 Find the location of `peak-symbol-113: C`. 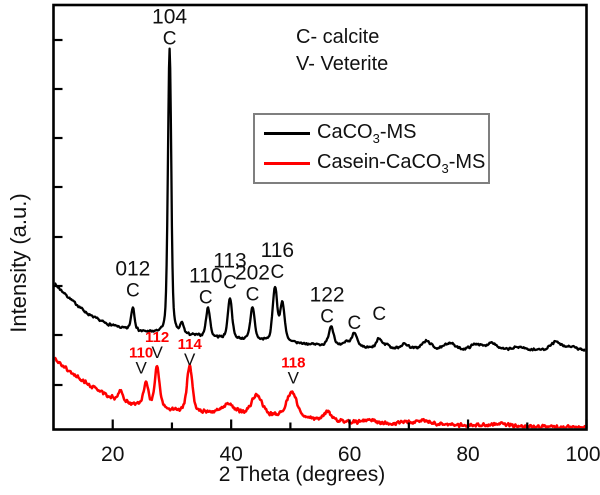

peak-symbol-113: C is located at coordinates (230, 282).